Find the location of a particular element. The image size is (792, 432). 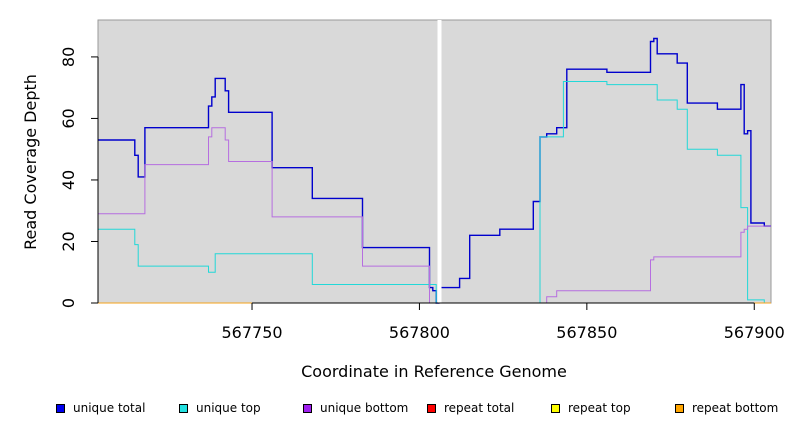

x-axis-label: Coordinate in Reference Genome is located at coordinates (434, 371).